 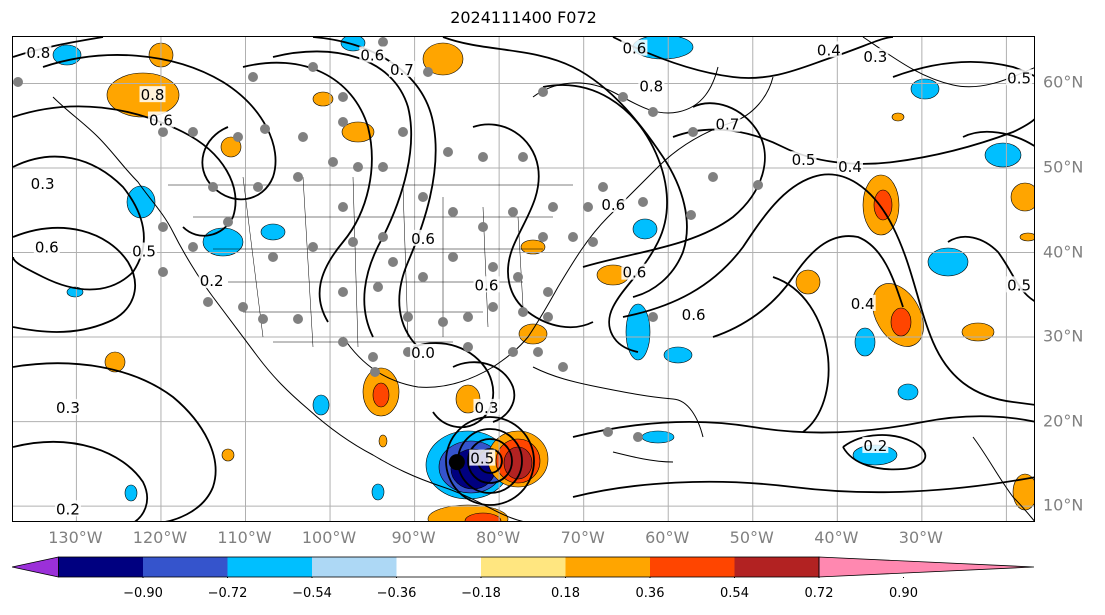 I want to click on colorbar-tick-label: −0.90, so click(x=143, y=593).